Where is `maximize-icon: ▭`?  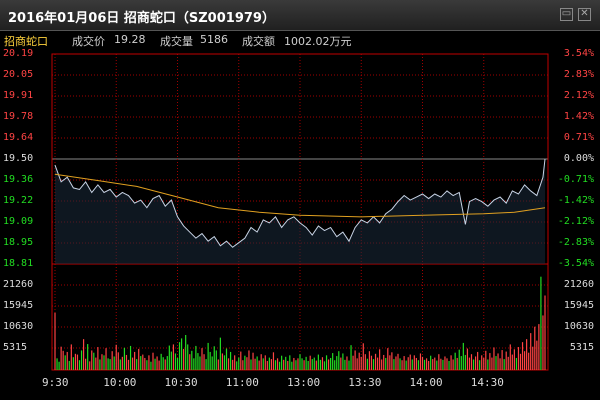
maximize-icon: ▭ is located at coordinates (566, 14).